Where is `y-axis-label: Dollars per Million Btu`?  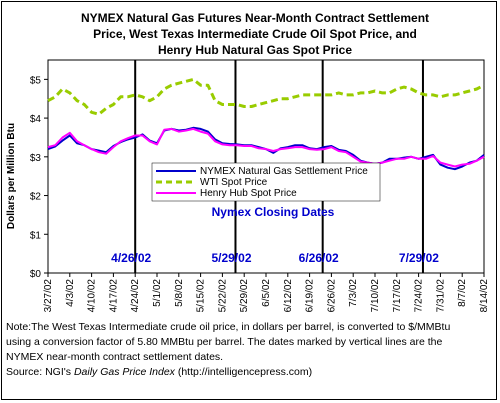
y-axis-label: Dollars per Million Btu is located at coordinates (11, 176).